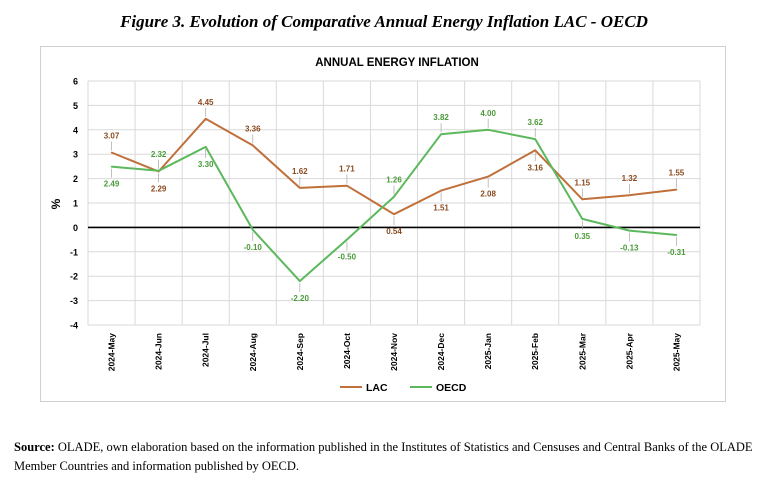 This screenshot has height=485, width=768. Describe the element at coordinates (112, 135) in the screenshot. I see `data-label-lac: 3.07` at that location.